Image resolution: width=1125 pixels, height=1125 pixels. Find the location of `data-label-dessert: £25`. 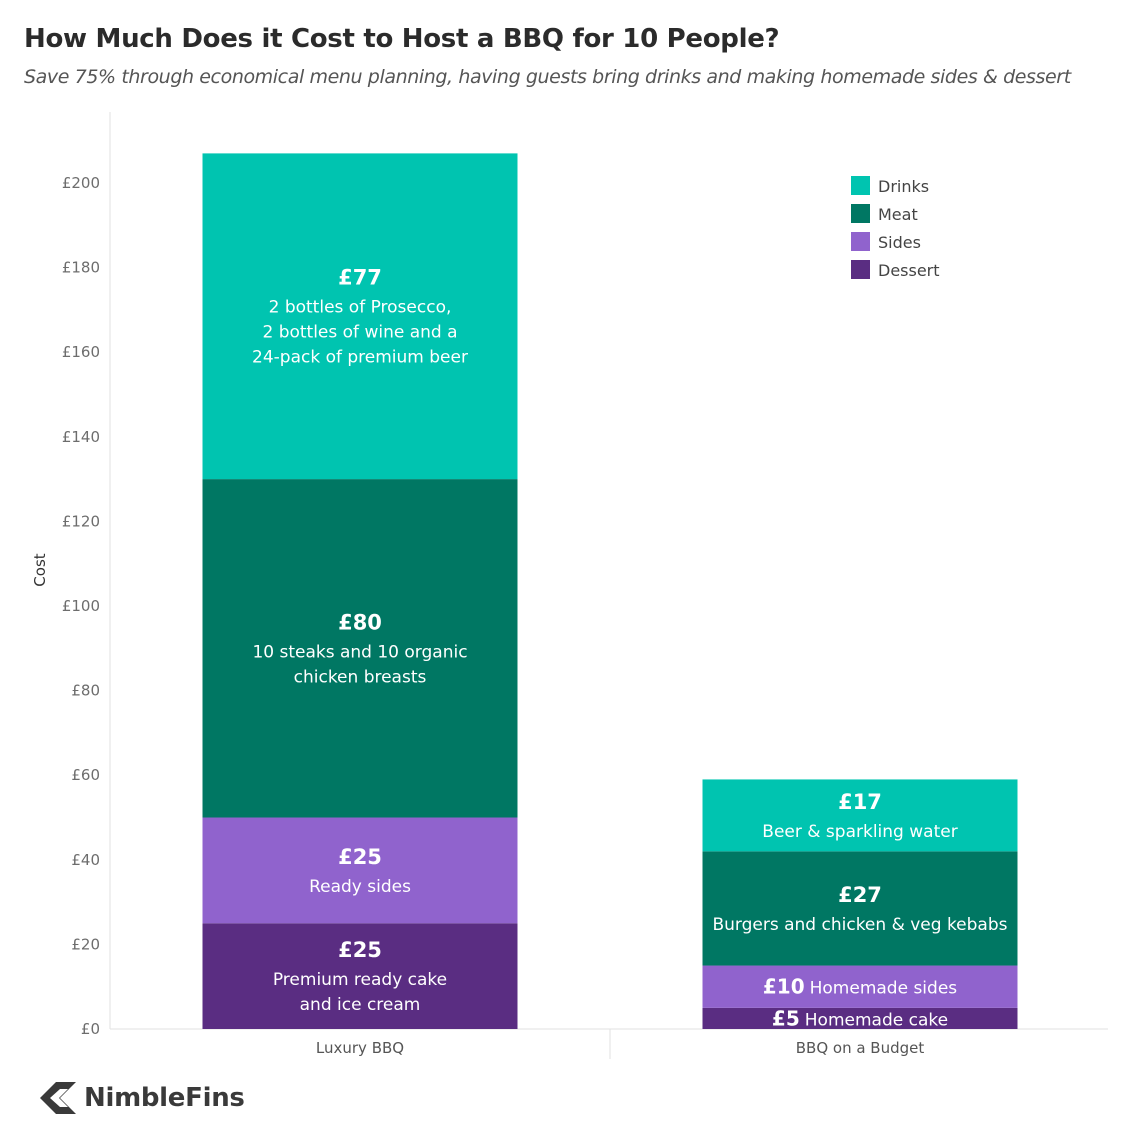

data-label-dessert: £25 is located at coordinates (360, 950).